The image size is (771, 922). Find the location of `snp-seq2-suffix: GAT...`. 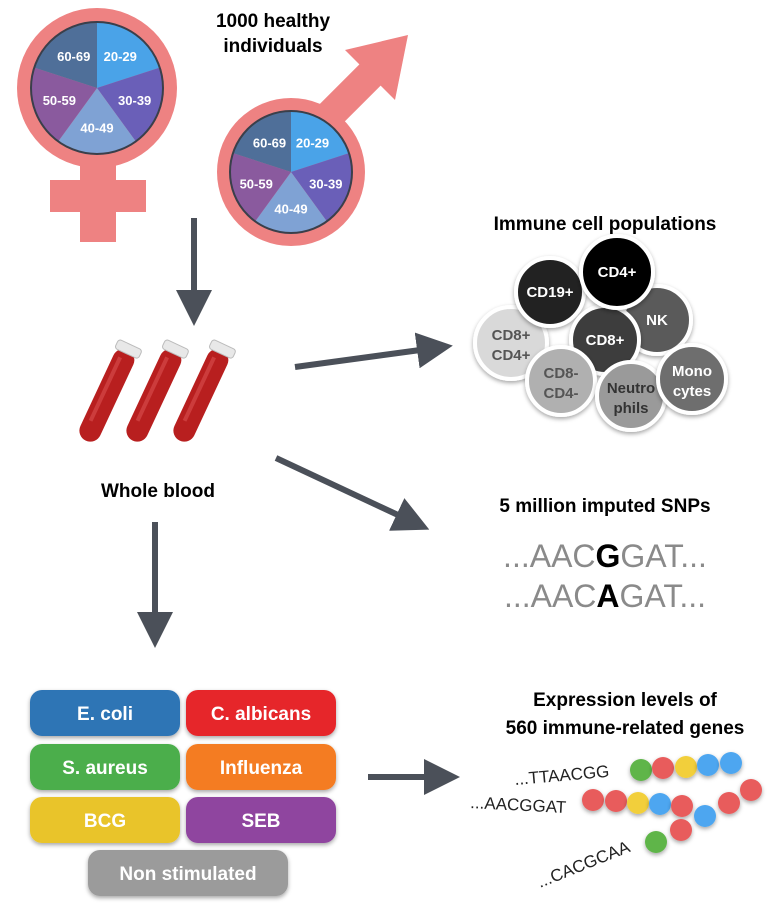

snp-seq2-suffix: GAT... is located at coordinates (663, 596).